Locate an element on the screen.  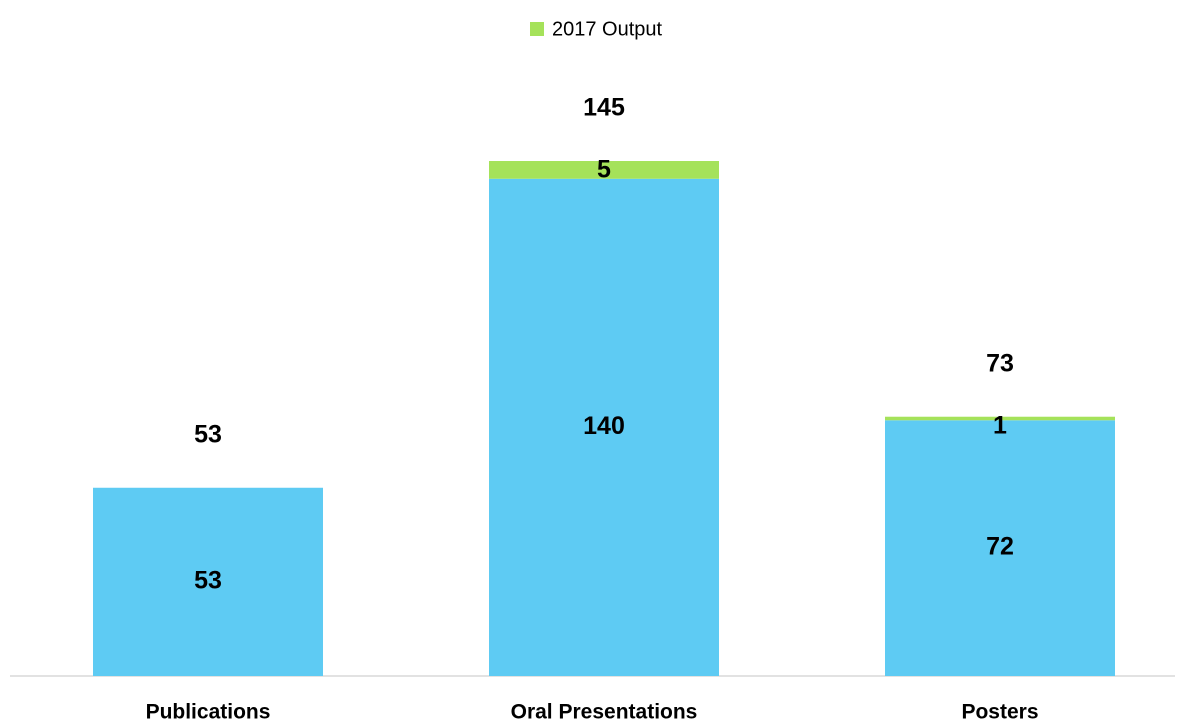
total-label: 145 is located at coordinates (604, 108).